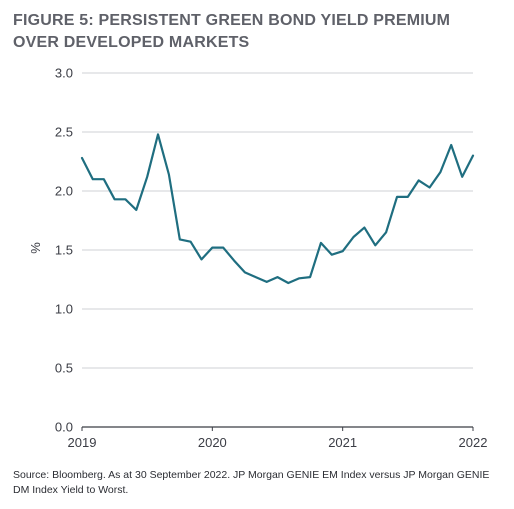 The width and height of the screenshot is (514, 509). Describe the element at coordinates (473, 442) in the screenshot. I see `x-tick-label: 2022` at that location.